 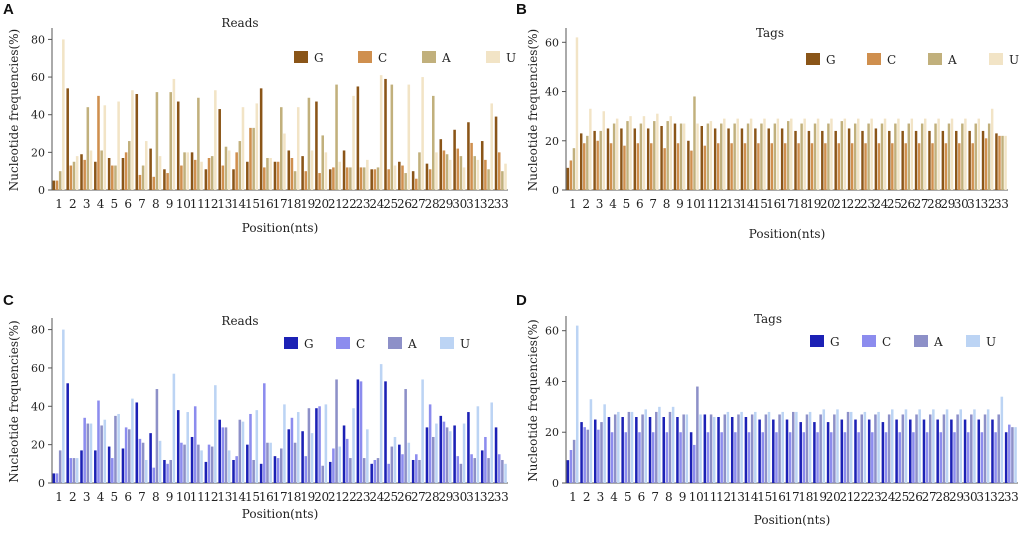 I want to click on x-tick-label: 29, so click(x=956, y=497).